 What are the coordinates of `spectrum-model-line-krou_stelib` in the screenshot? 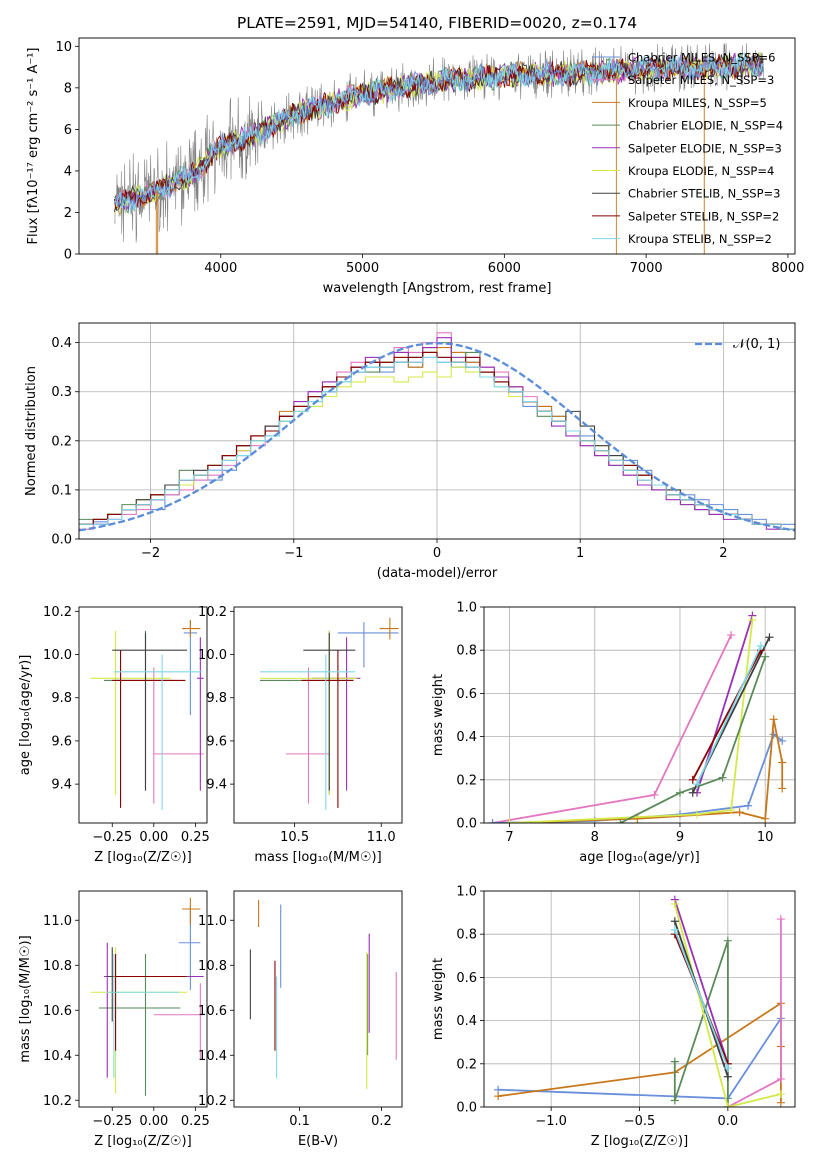 It's located at (439, 133).